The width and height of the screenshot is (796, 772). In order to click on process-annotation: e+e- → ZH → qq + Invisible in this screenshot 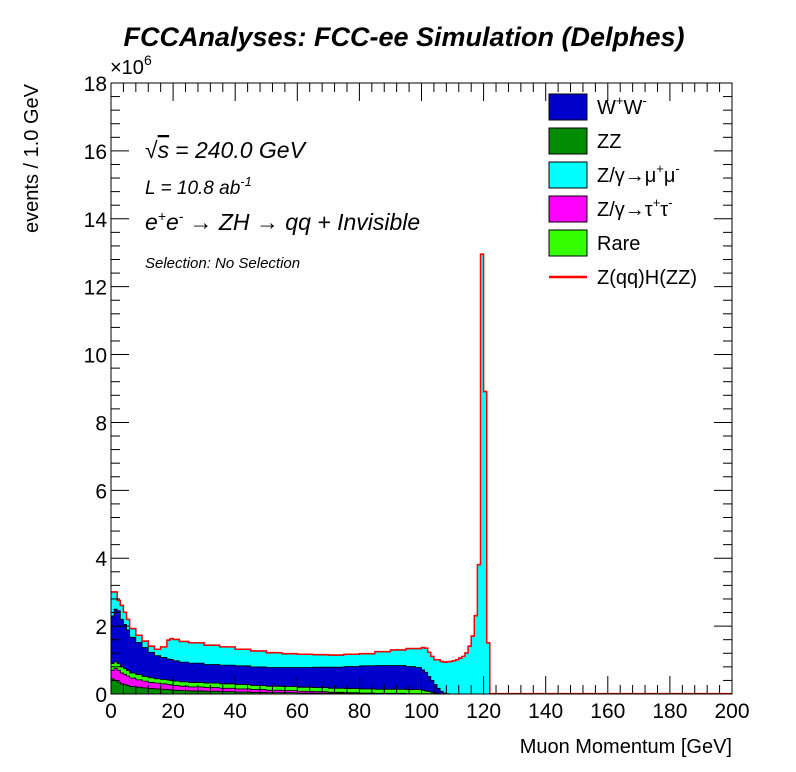, I will do `click(282, 221)`.